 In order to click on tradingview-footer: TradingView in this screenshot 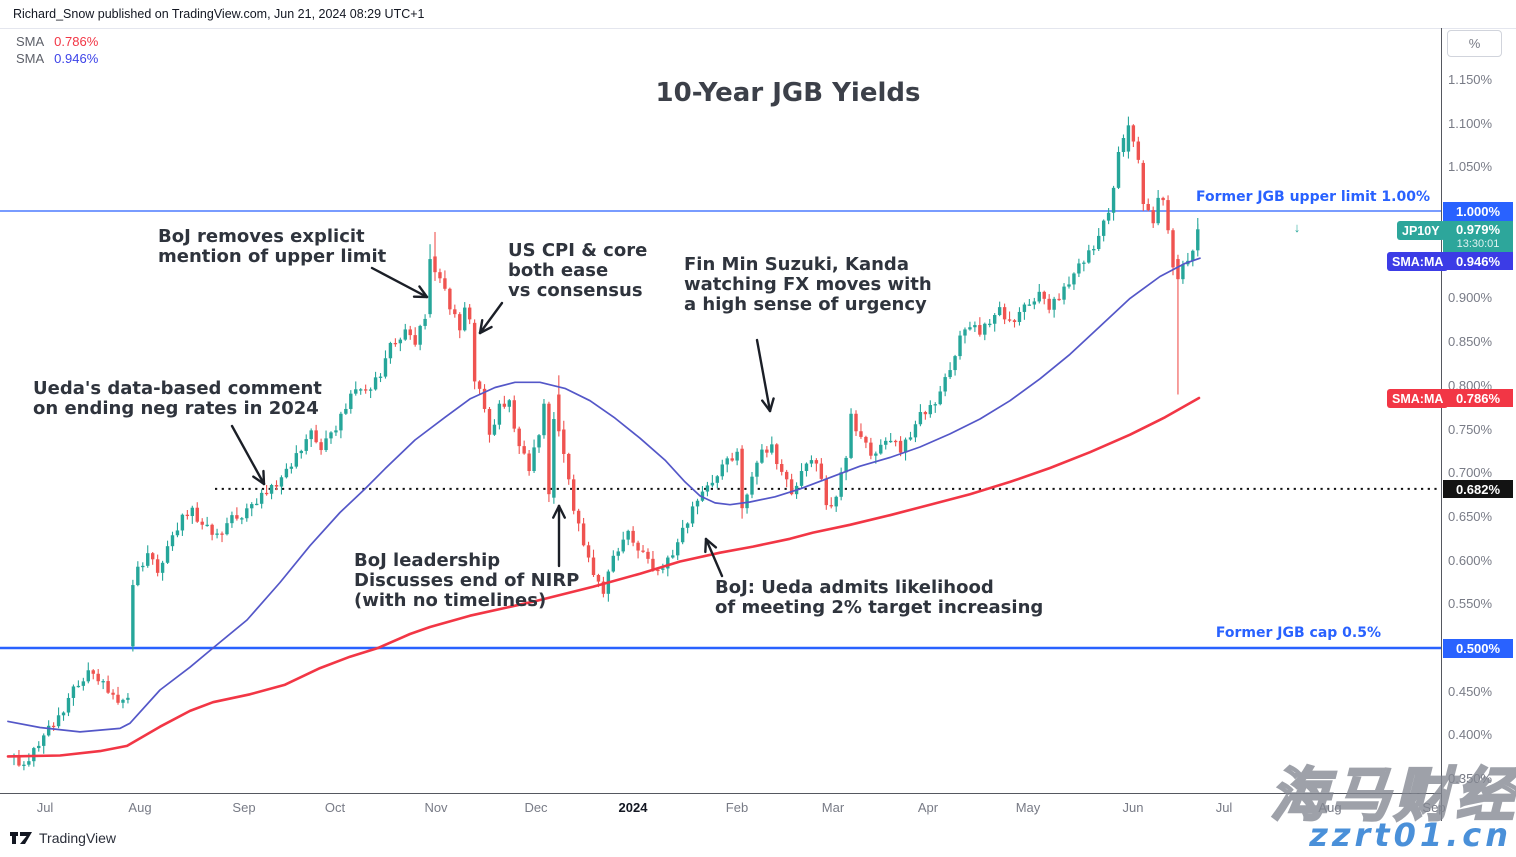, I will do `click(63, 838)`.